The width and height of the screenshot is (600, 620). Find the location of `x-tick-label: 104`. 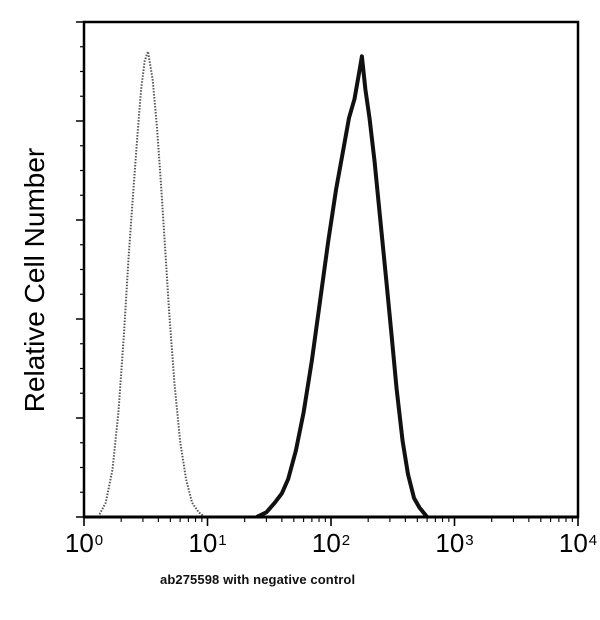

x-tick-label: 104 is located at coordinates (578, 543).